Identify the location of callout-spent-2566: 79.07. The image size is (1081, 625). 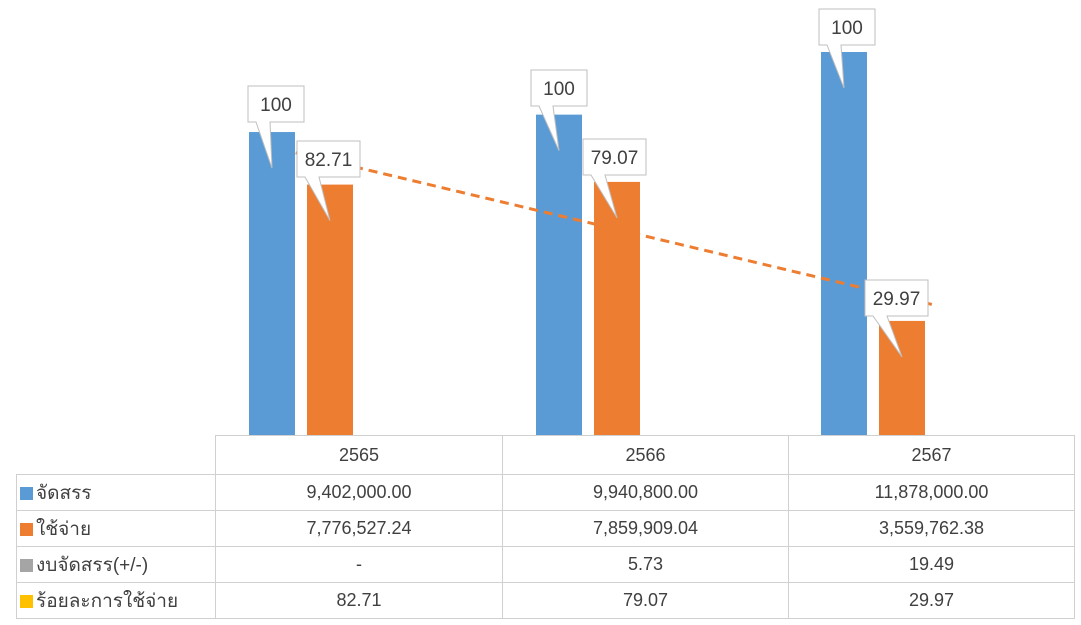
(614, 178).